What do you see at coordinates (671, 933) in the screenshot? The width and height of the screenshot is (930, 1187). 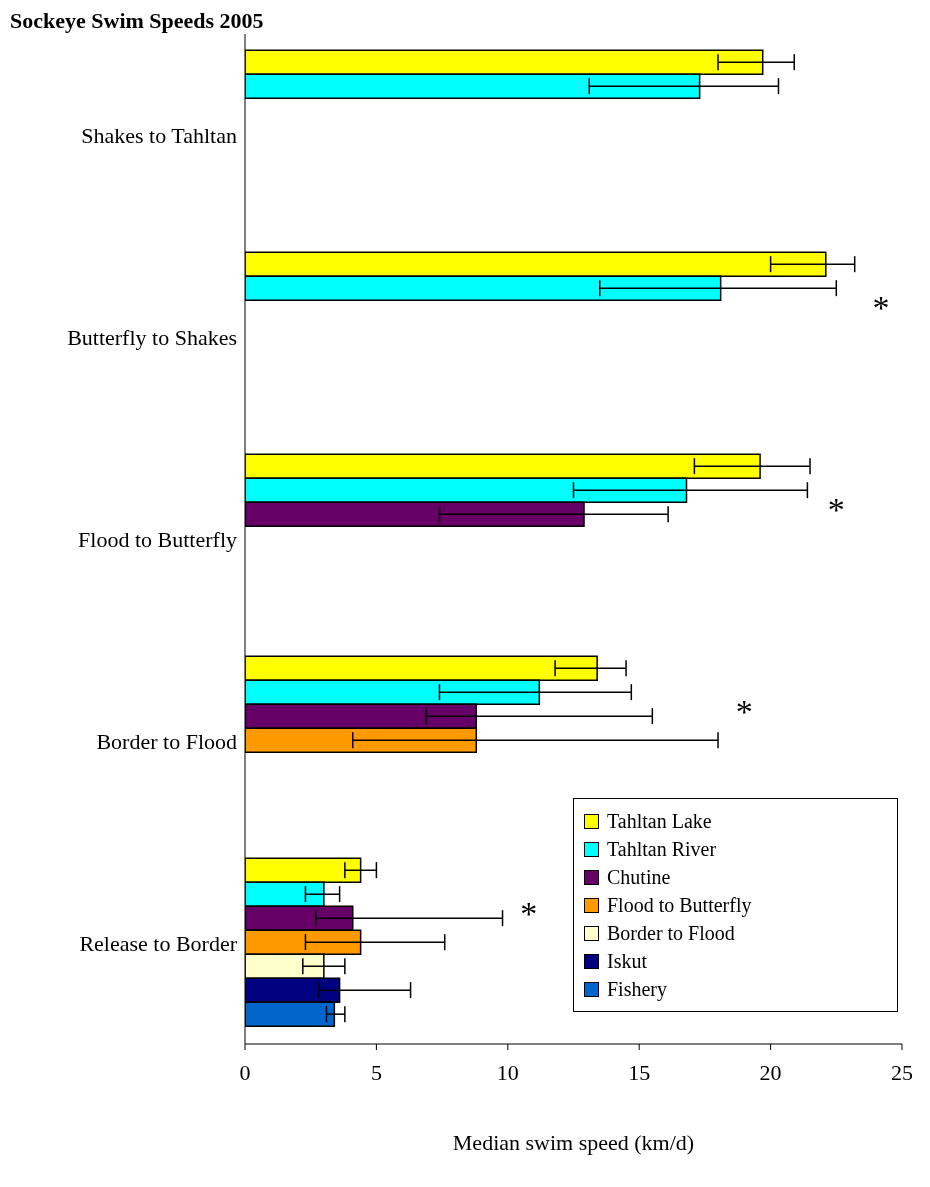 I see `legend-label: Border to Flood` at bounding box center [671, 933].